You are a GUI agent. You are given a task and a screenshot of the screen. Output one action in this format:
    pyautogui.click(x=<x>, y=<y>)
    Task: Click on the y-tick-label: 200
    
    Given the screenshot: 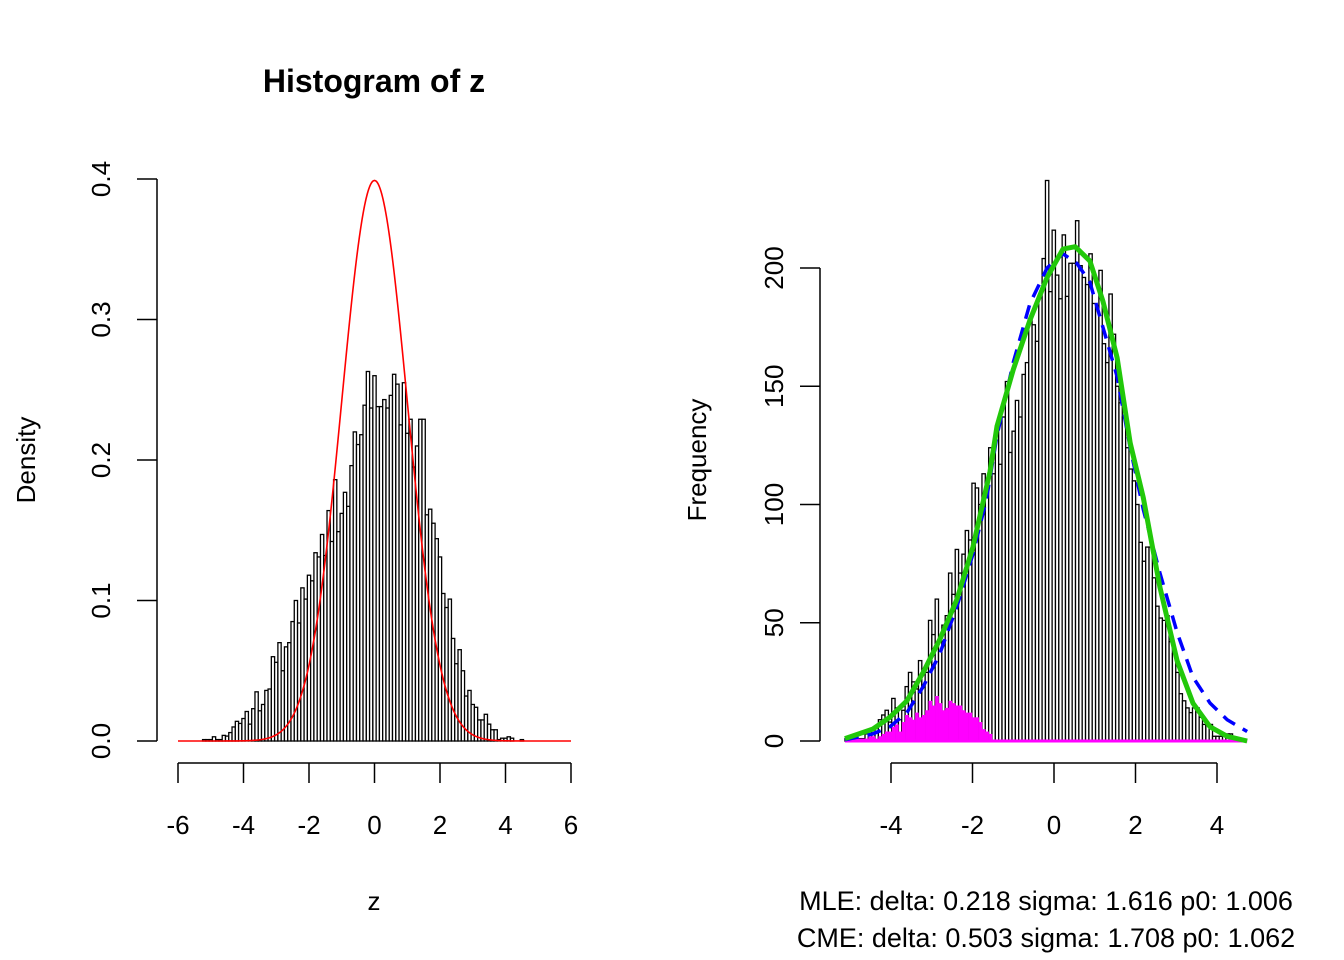 What is the action you would take?
    pyautogui.click(x=774, y=267)
    